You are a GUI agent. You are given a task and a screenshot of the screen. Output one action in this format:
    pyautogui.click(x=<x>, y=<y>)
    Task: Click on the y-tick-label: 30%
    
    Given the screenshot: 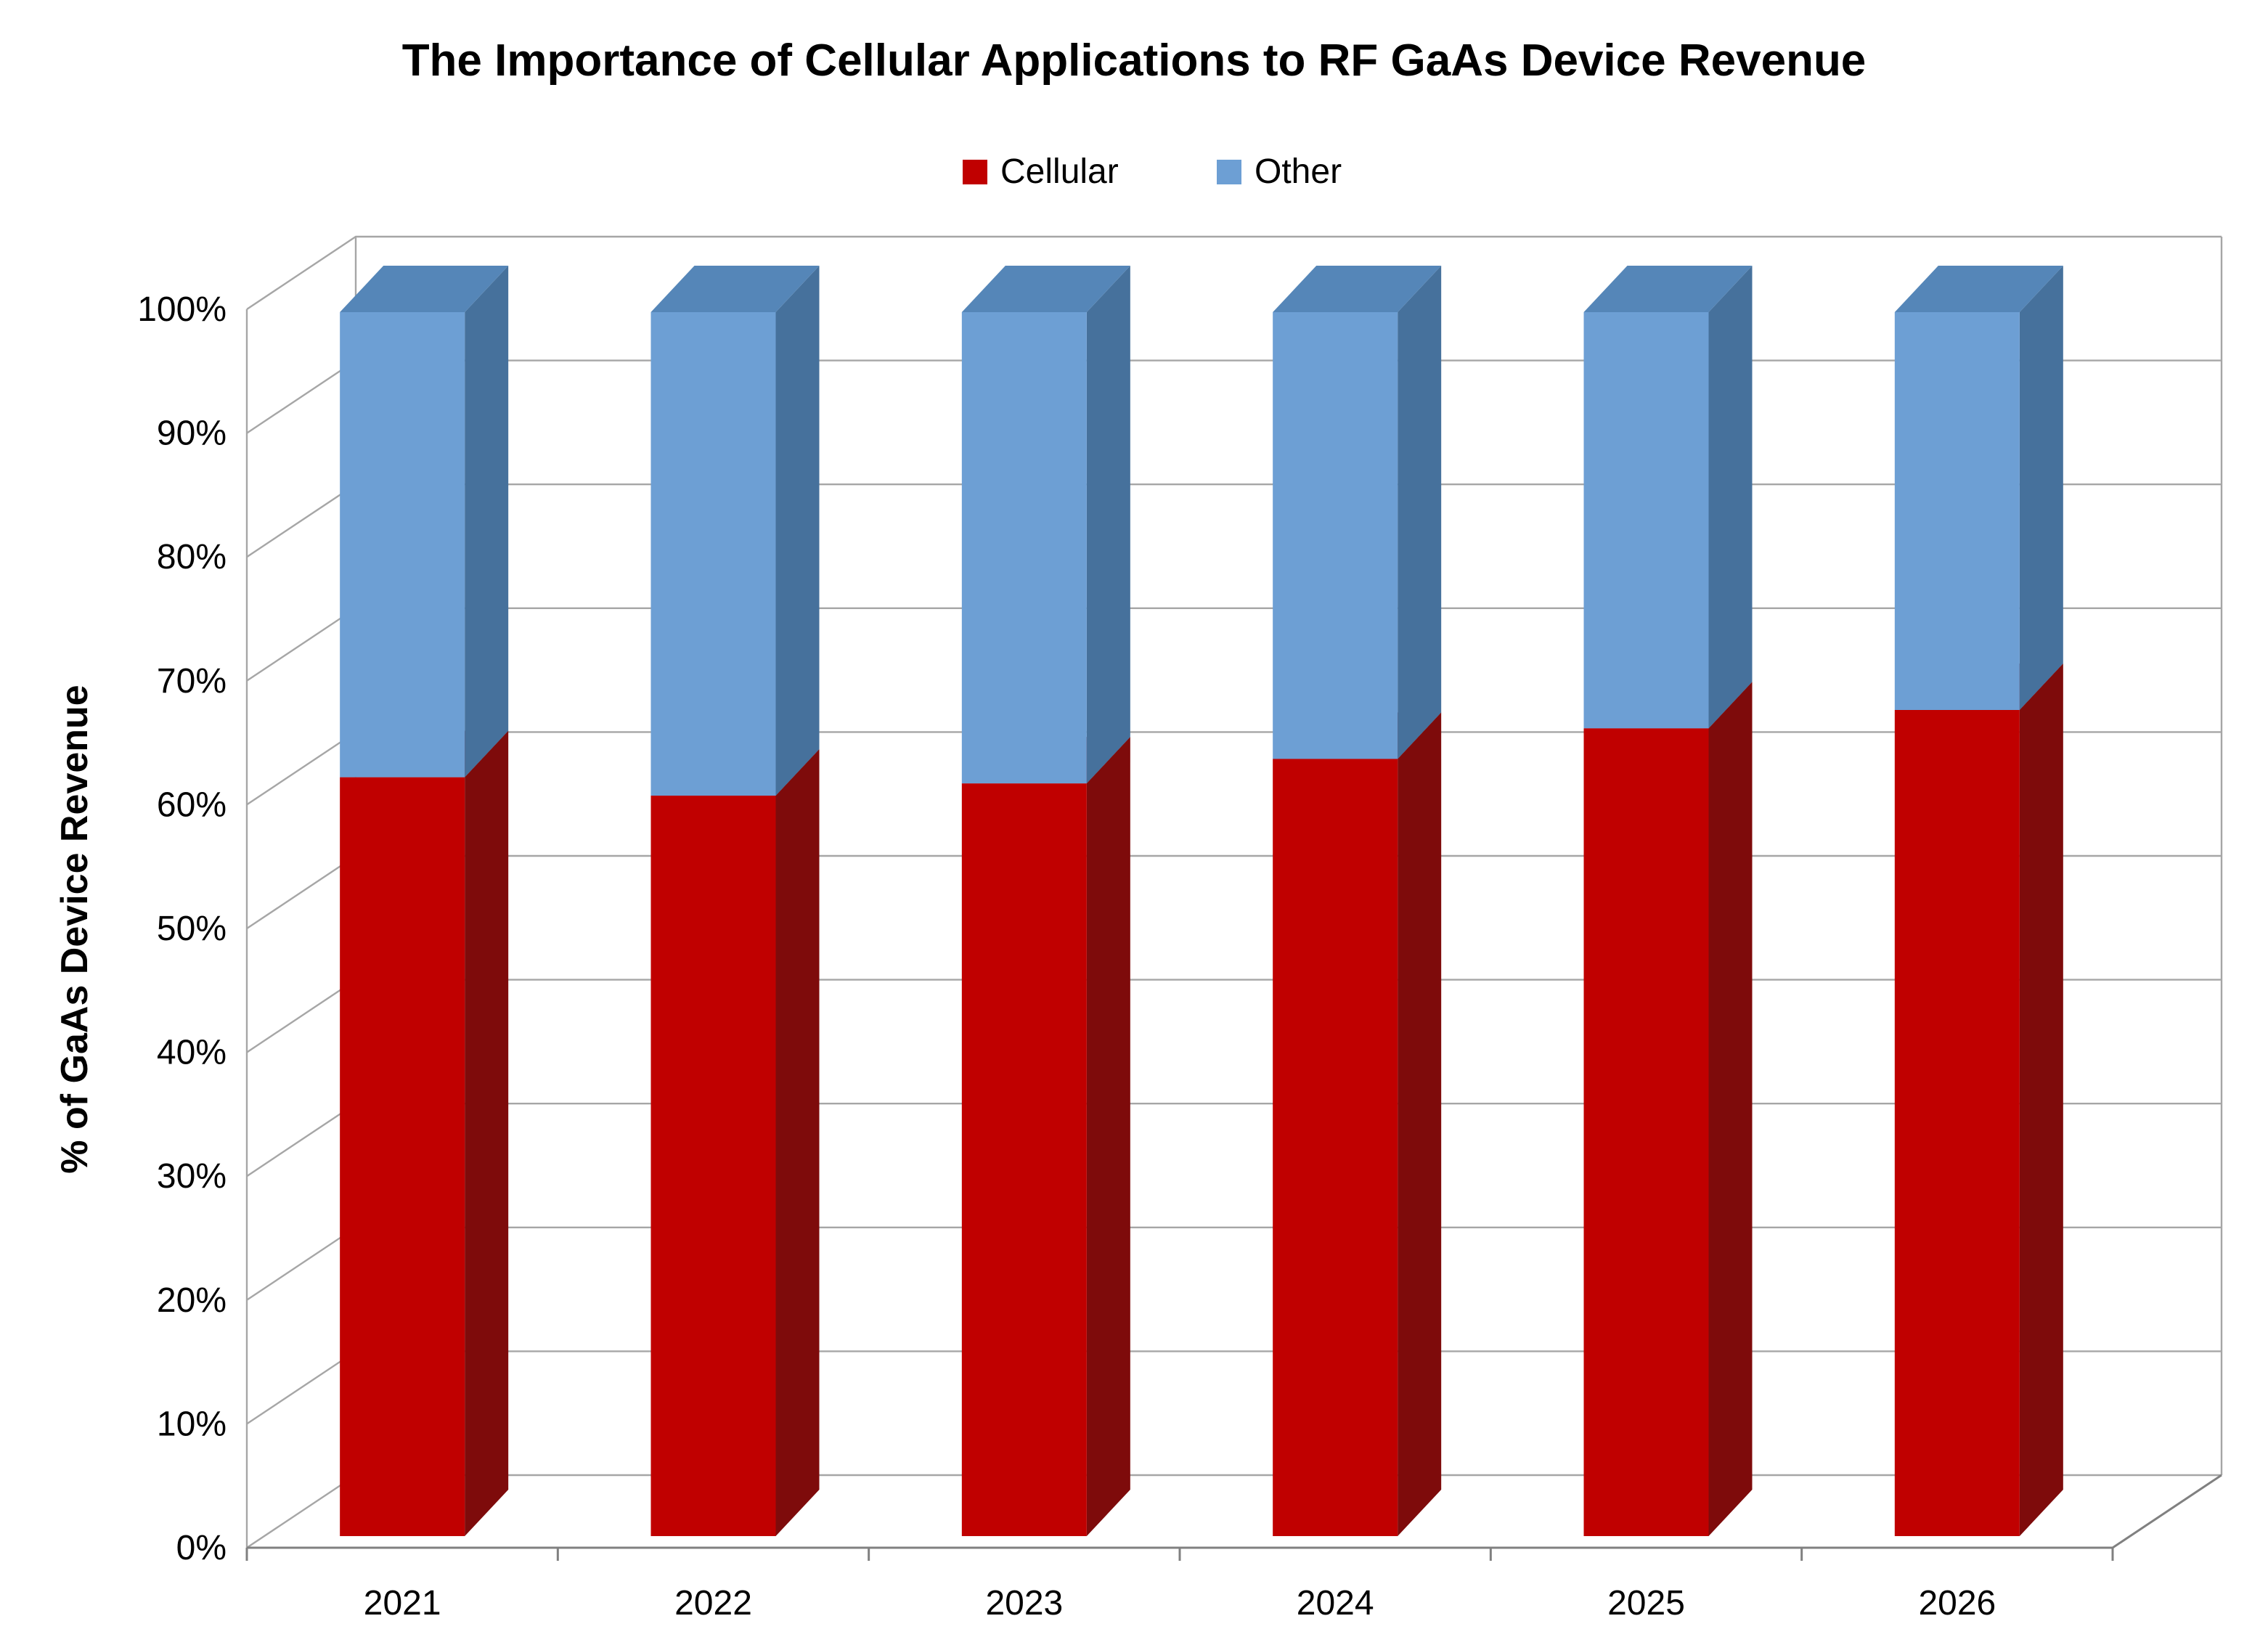 What is the action you would take?
    pyautogui.click(x=192, y=1176)
    